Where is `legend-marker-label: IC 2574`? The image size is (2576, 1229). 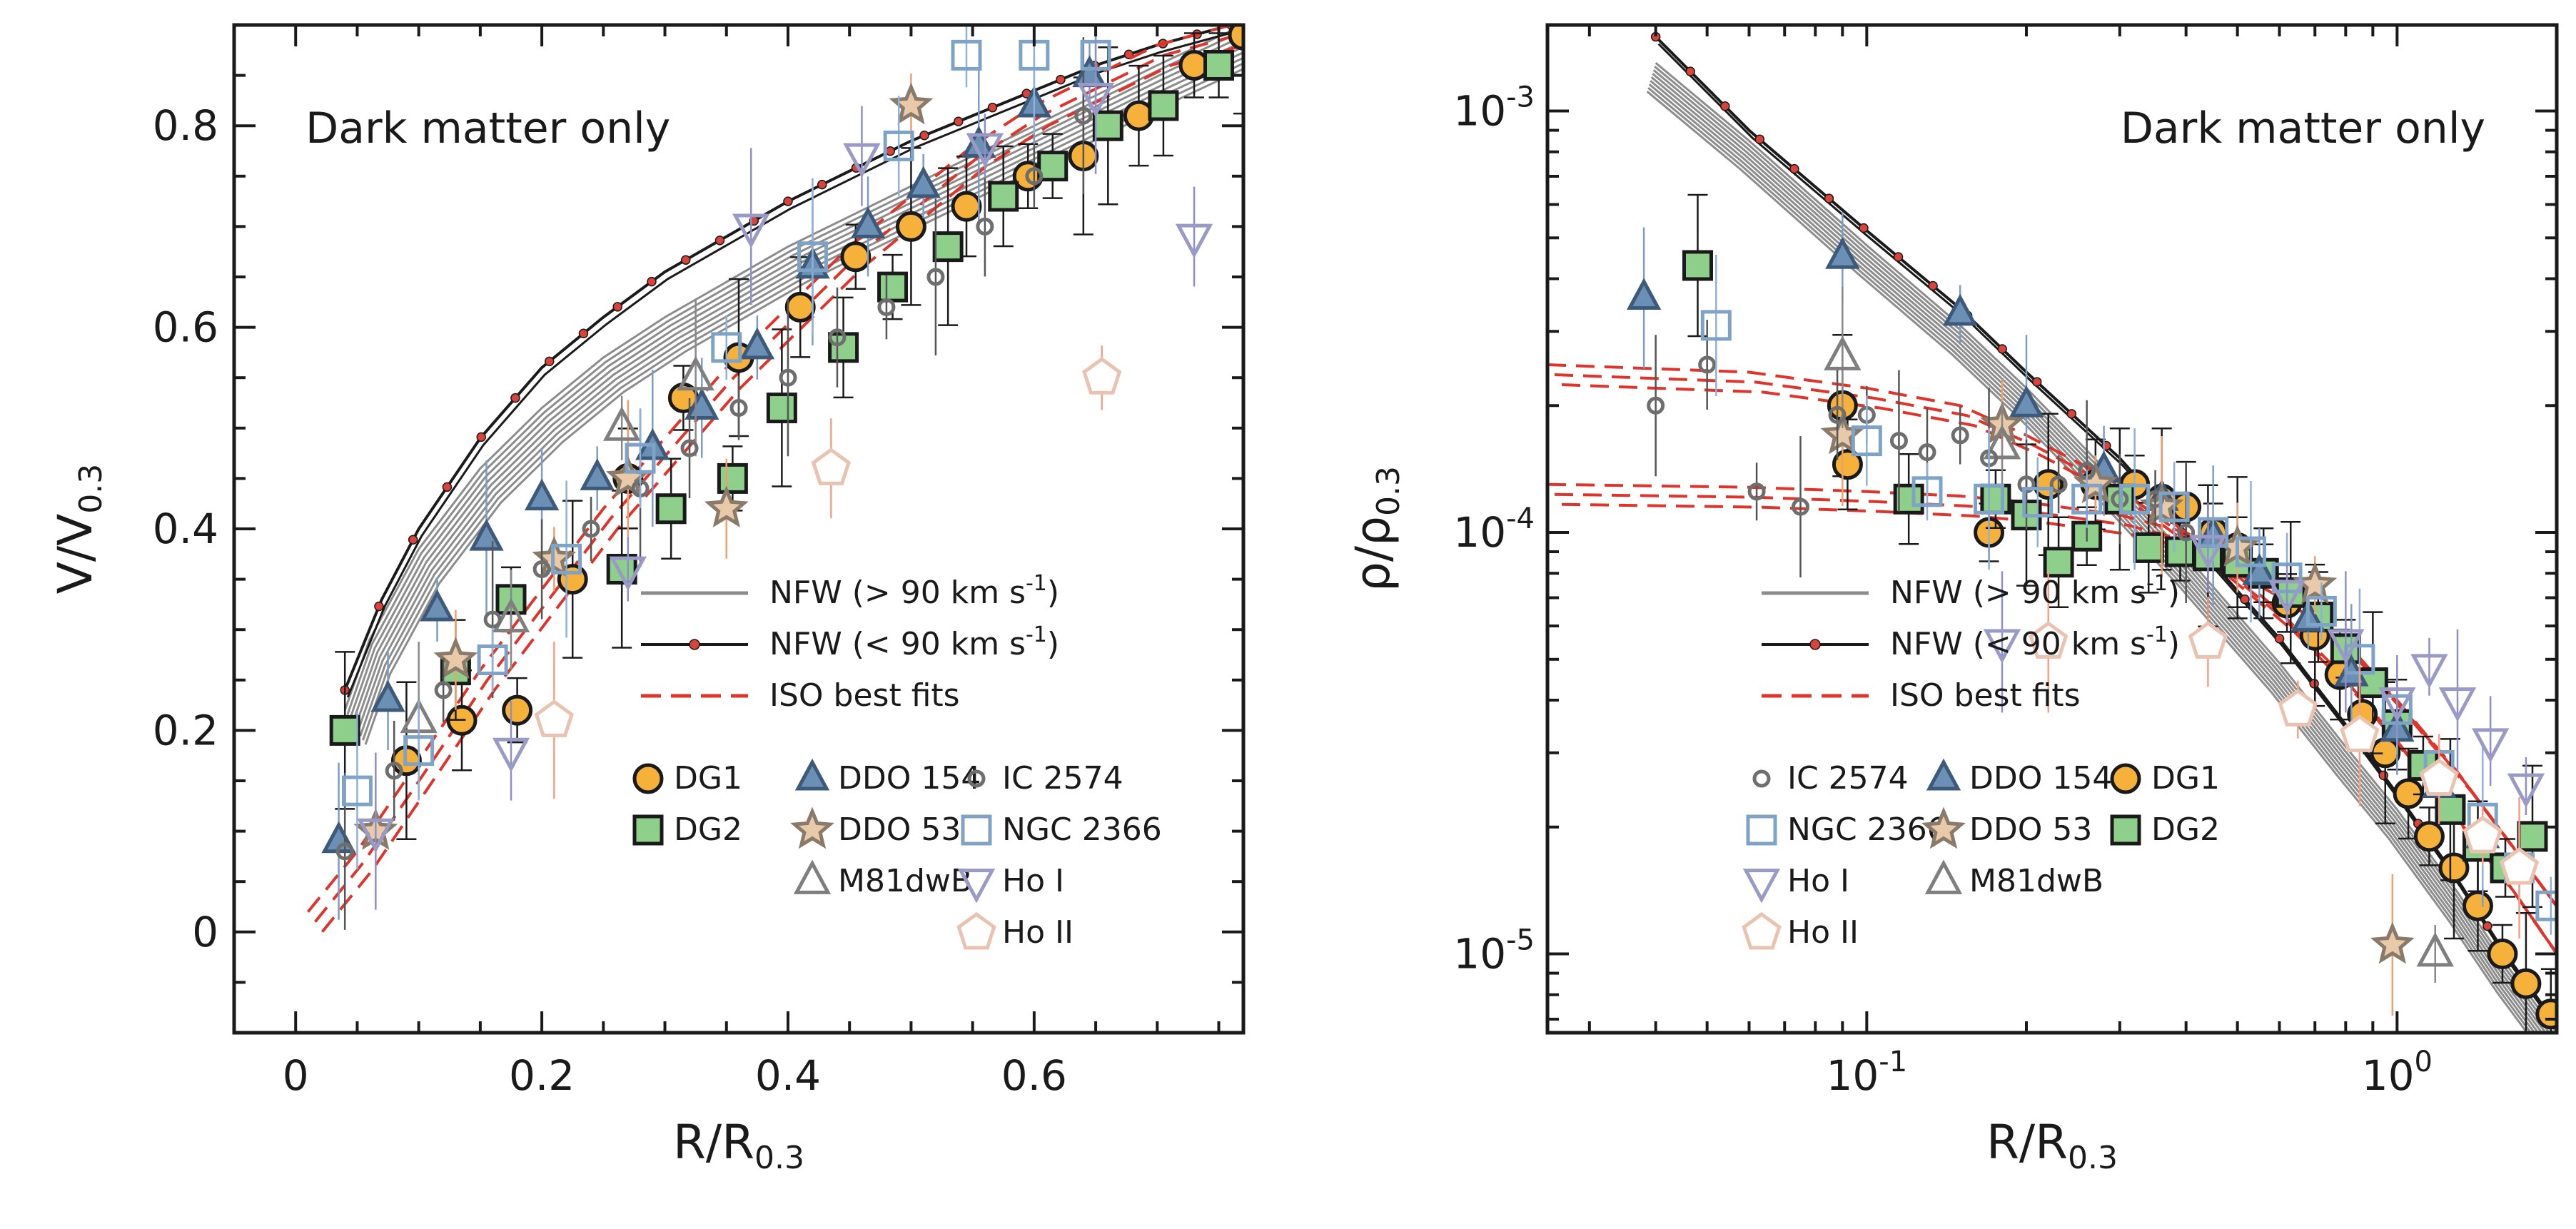
legend-marker-label: IC 2574 is located at coordinates (1062, 778).